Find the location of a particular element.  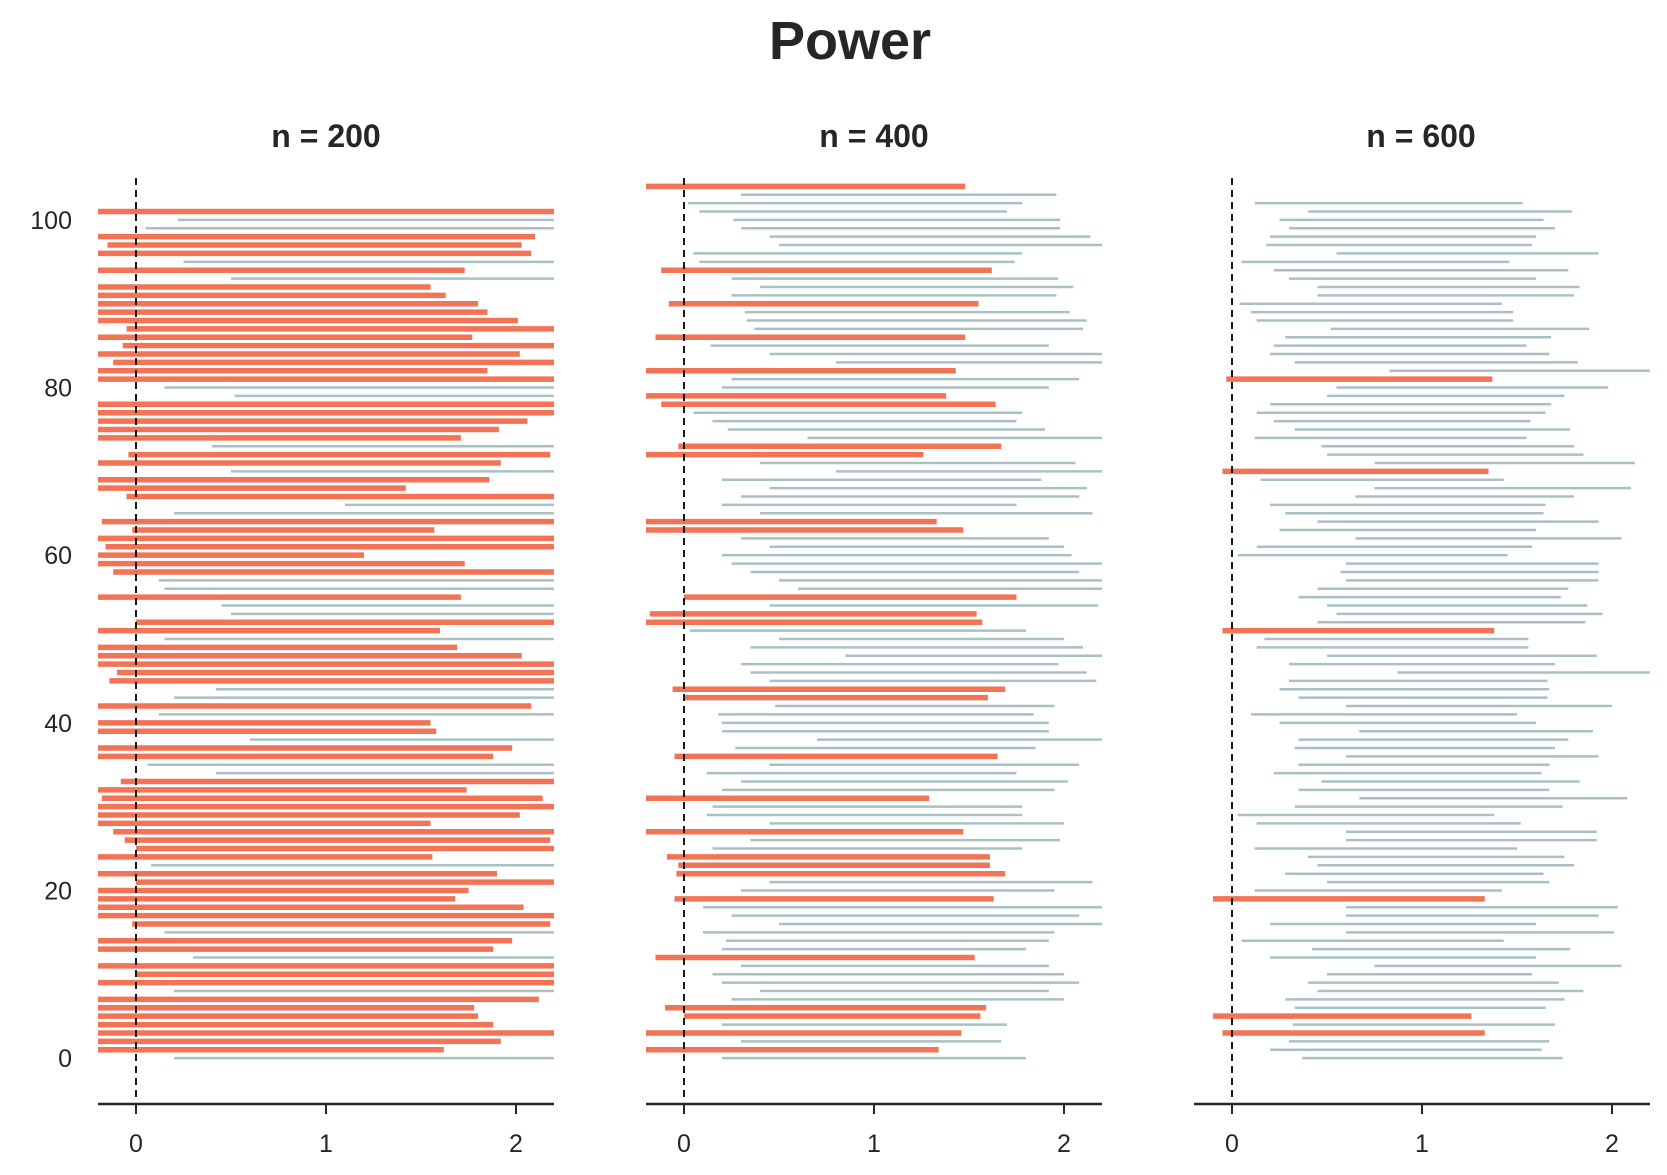

y-tick-label: 40 is located at coordinates (58, 724).